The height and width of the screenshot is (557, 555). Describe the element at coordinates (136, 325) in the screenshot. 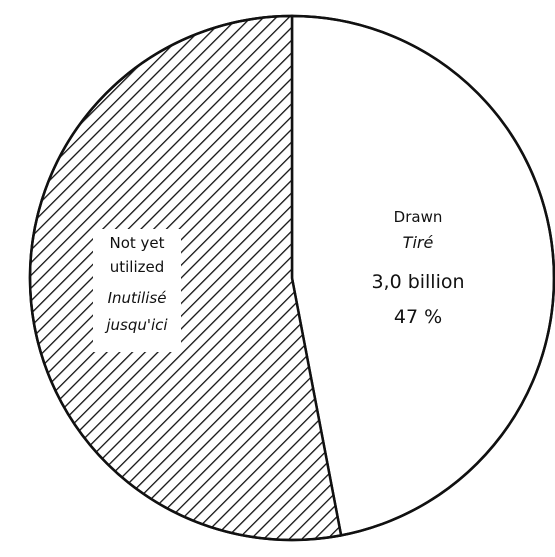

I see `slice-label-unused-fr-2: jusqu'ici` at that location.